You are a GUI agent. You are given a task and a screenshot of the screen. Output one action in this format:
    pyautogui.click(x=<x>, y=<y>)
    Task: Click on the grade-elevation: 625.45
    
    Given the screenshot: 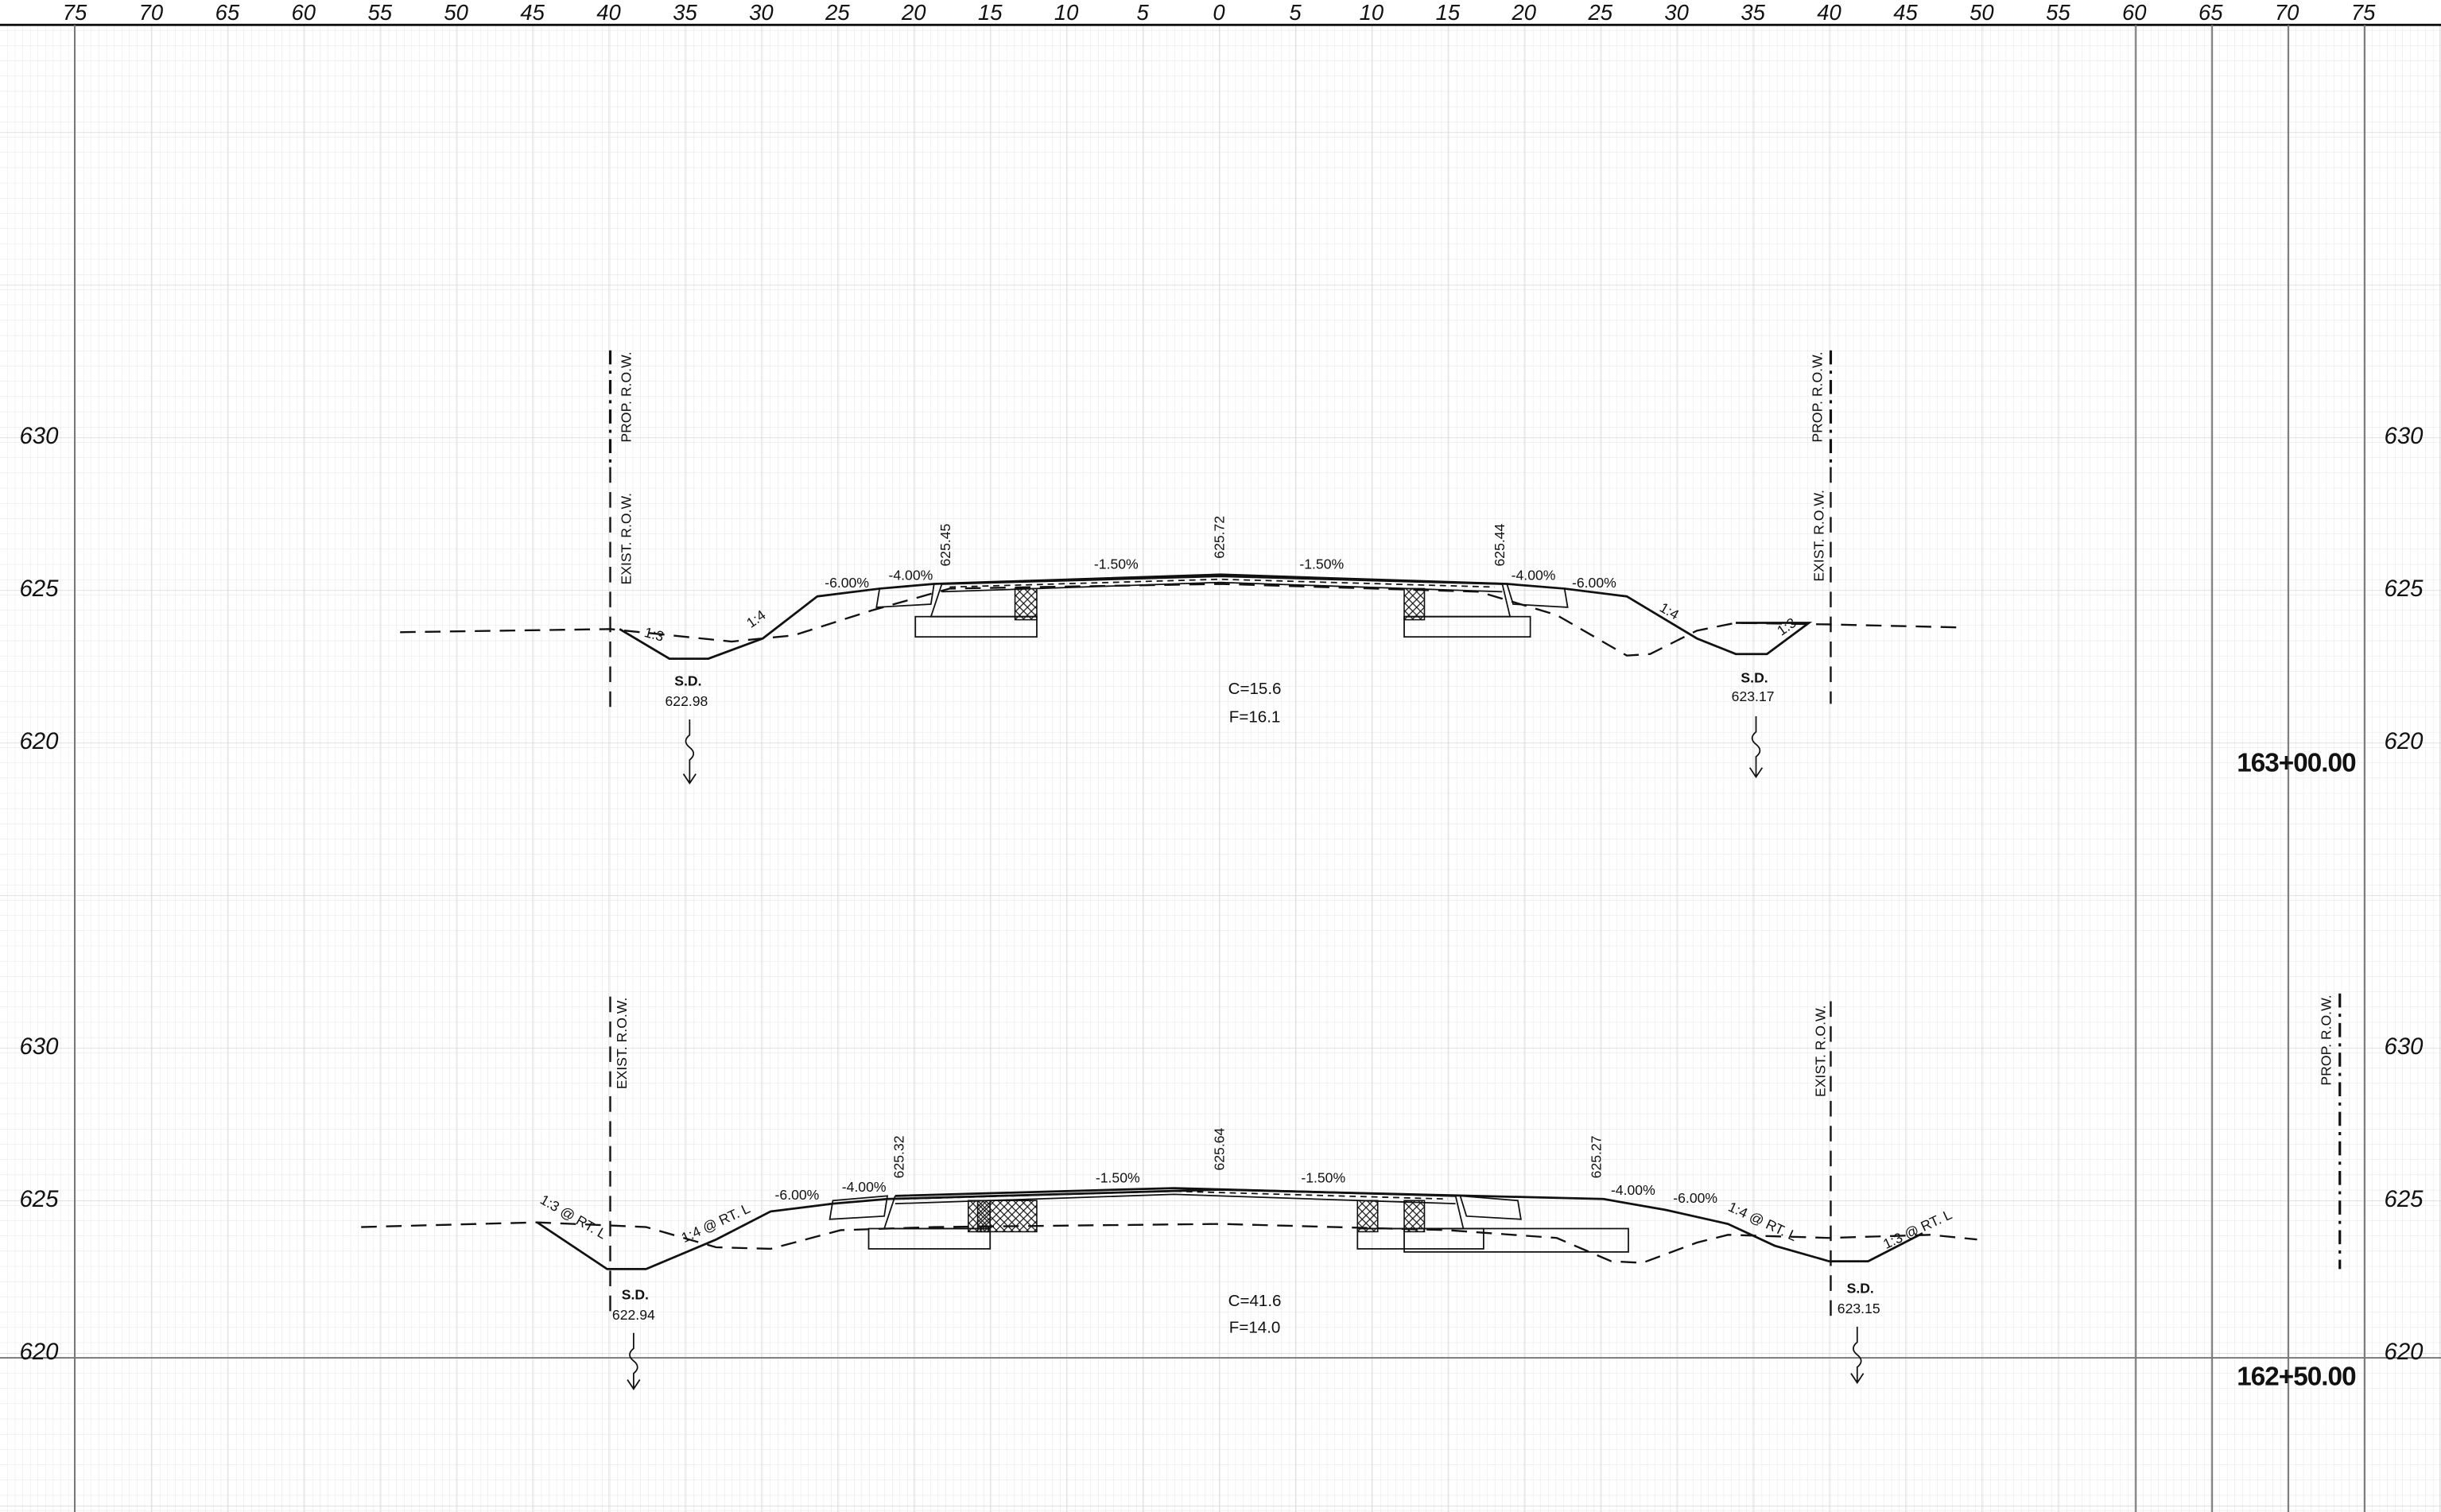 What is the action you would take?
    pyautogui.click(x=945, y=544)
    